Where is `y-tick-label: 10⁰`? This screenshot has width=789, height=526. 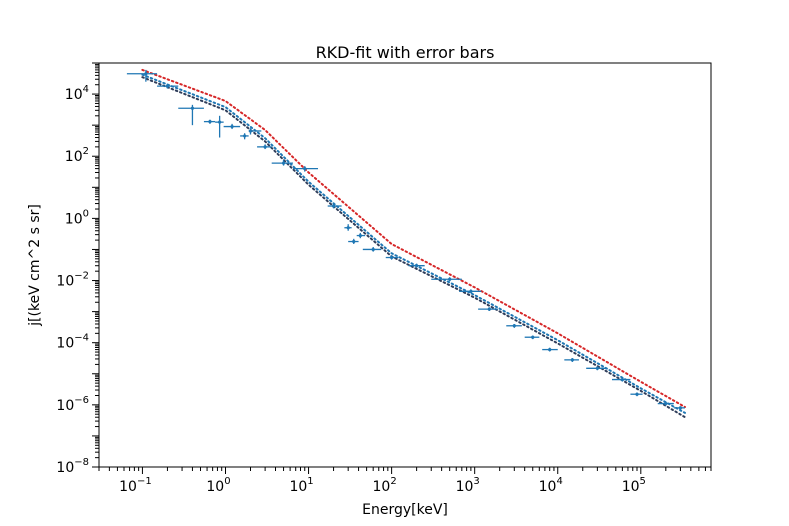 y-tick-label: 10⁰ is located at coordinates (77, 217).